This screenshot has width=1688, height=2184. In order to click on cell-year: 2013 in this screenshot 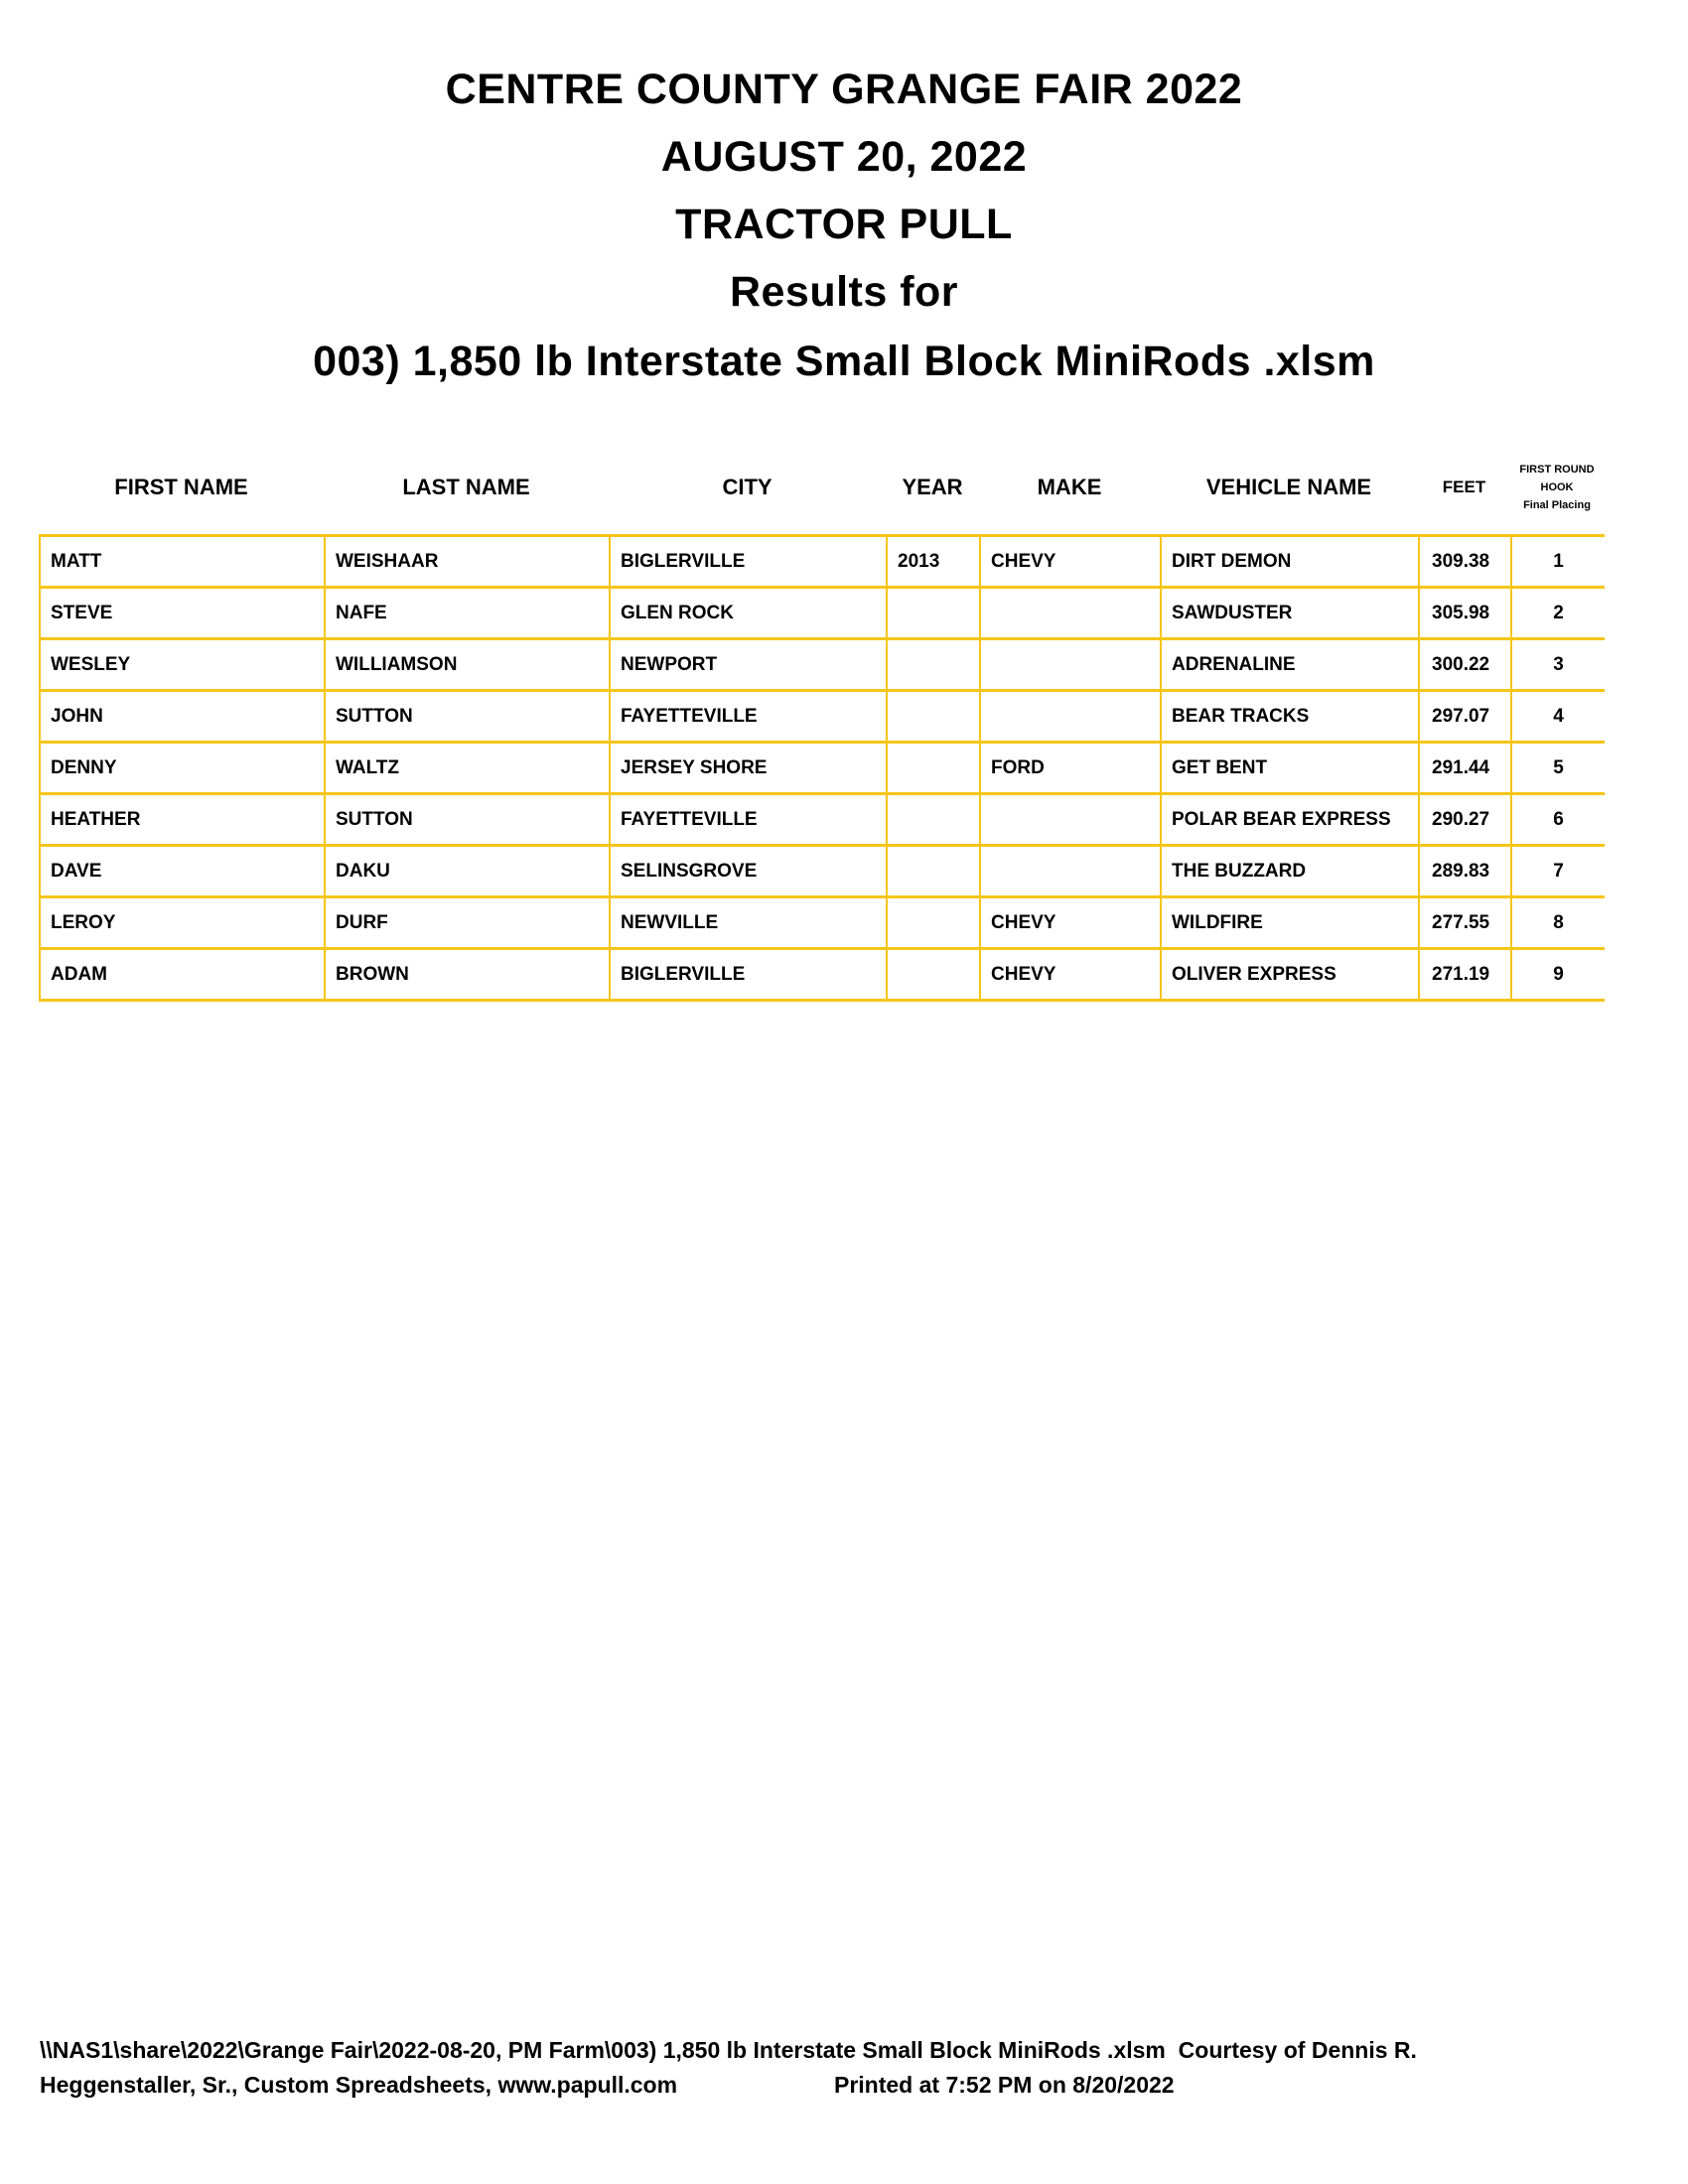, I will do `click(933, 561)`.